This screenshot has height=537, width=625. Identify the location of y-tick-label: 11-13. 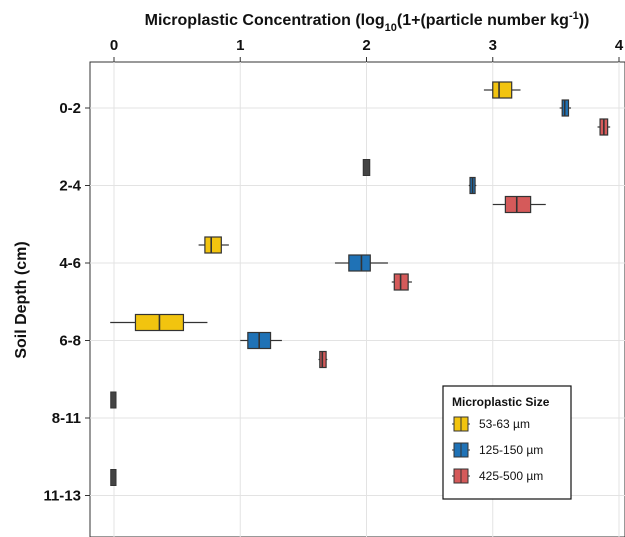
(62, 496).